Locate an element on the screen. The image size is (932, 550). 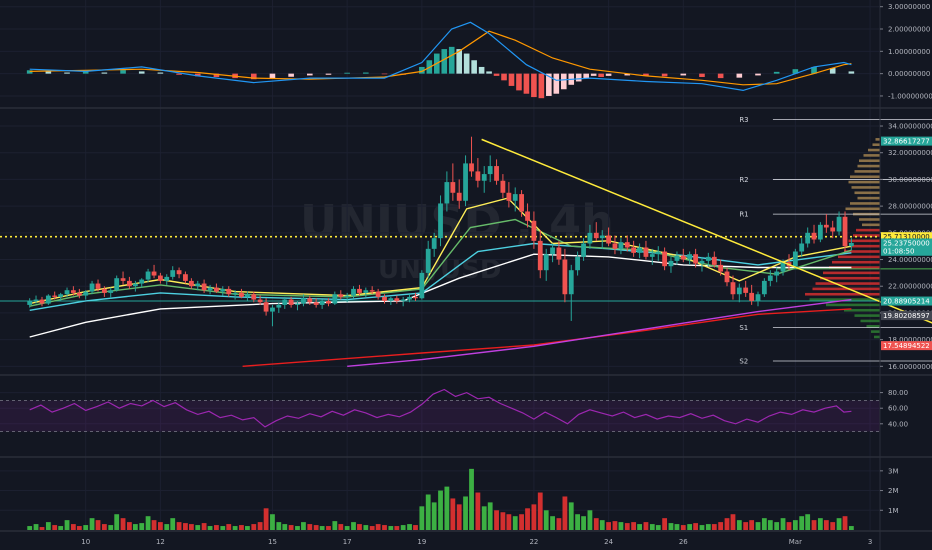
time-axis: 1012151719222426Mar3581012 is located at coordinates (506, 542).